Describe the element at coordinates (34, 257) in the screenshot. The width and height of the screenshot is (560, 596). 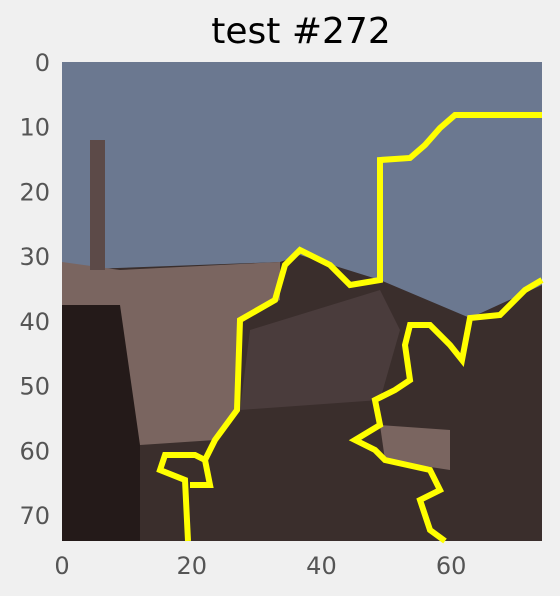
I see `y-tick-label: 30` at that location.